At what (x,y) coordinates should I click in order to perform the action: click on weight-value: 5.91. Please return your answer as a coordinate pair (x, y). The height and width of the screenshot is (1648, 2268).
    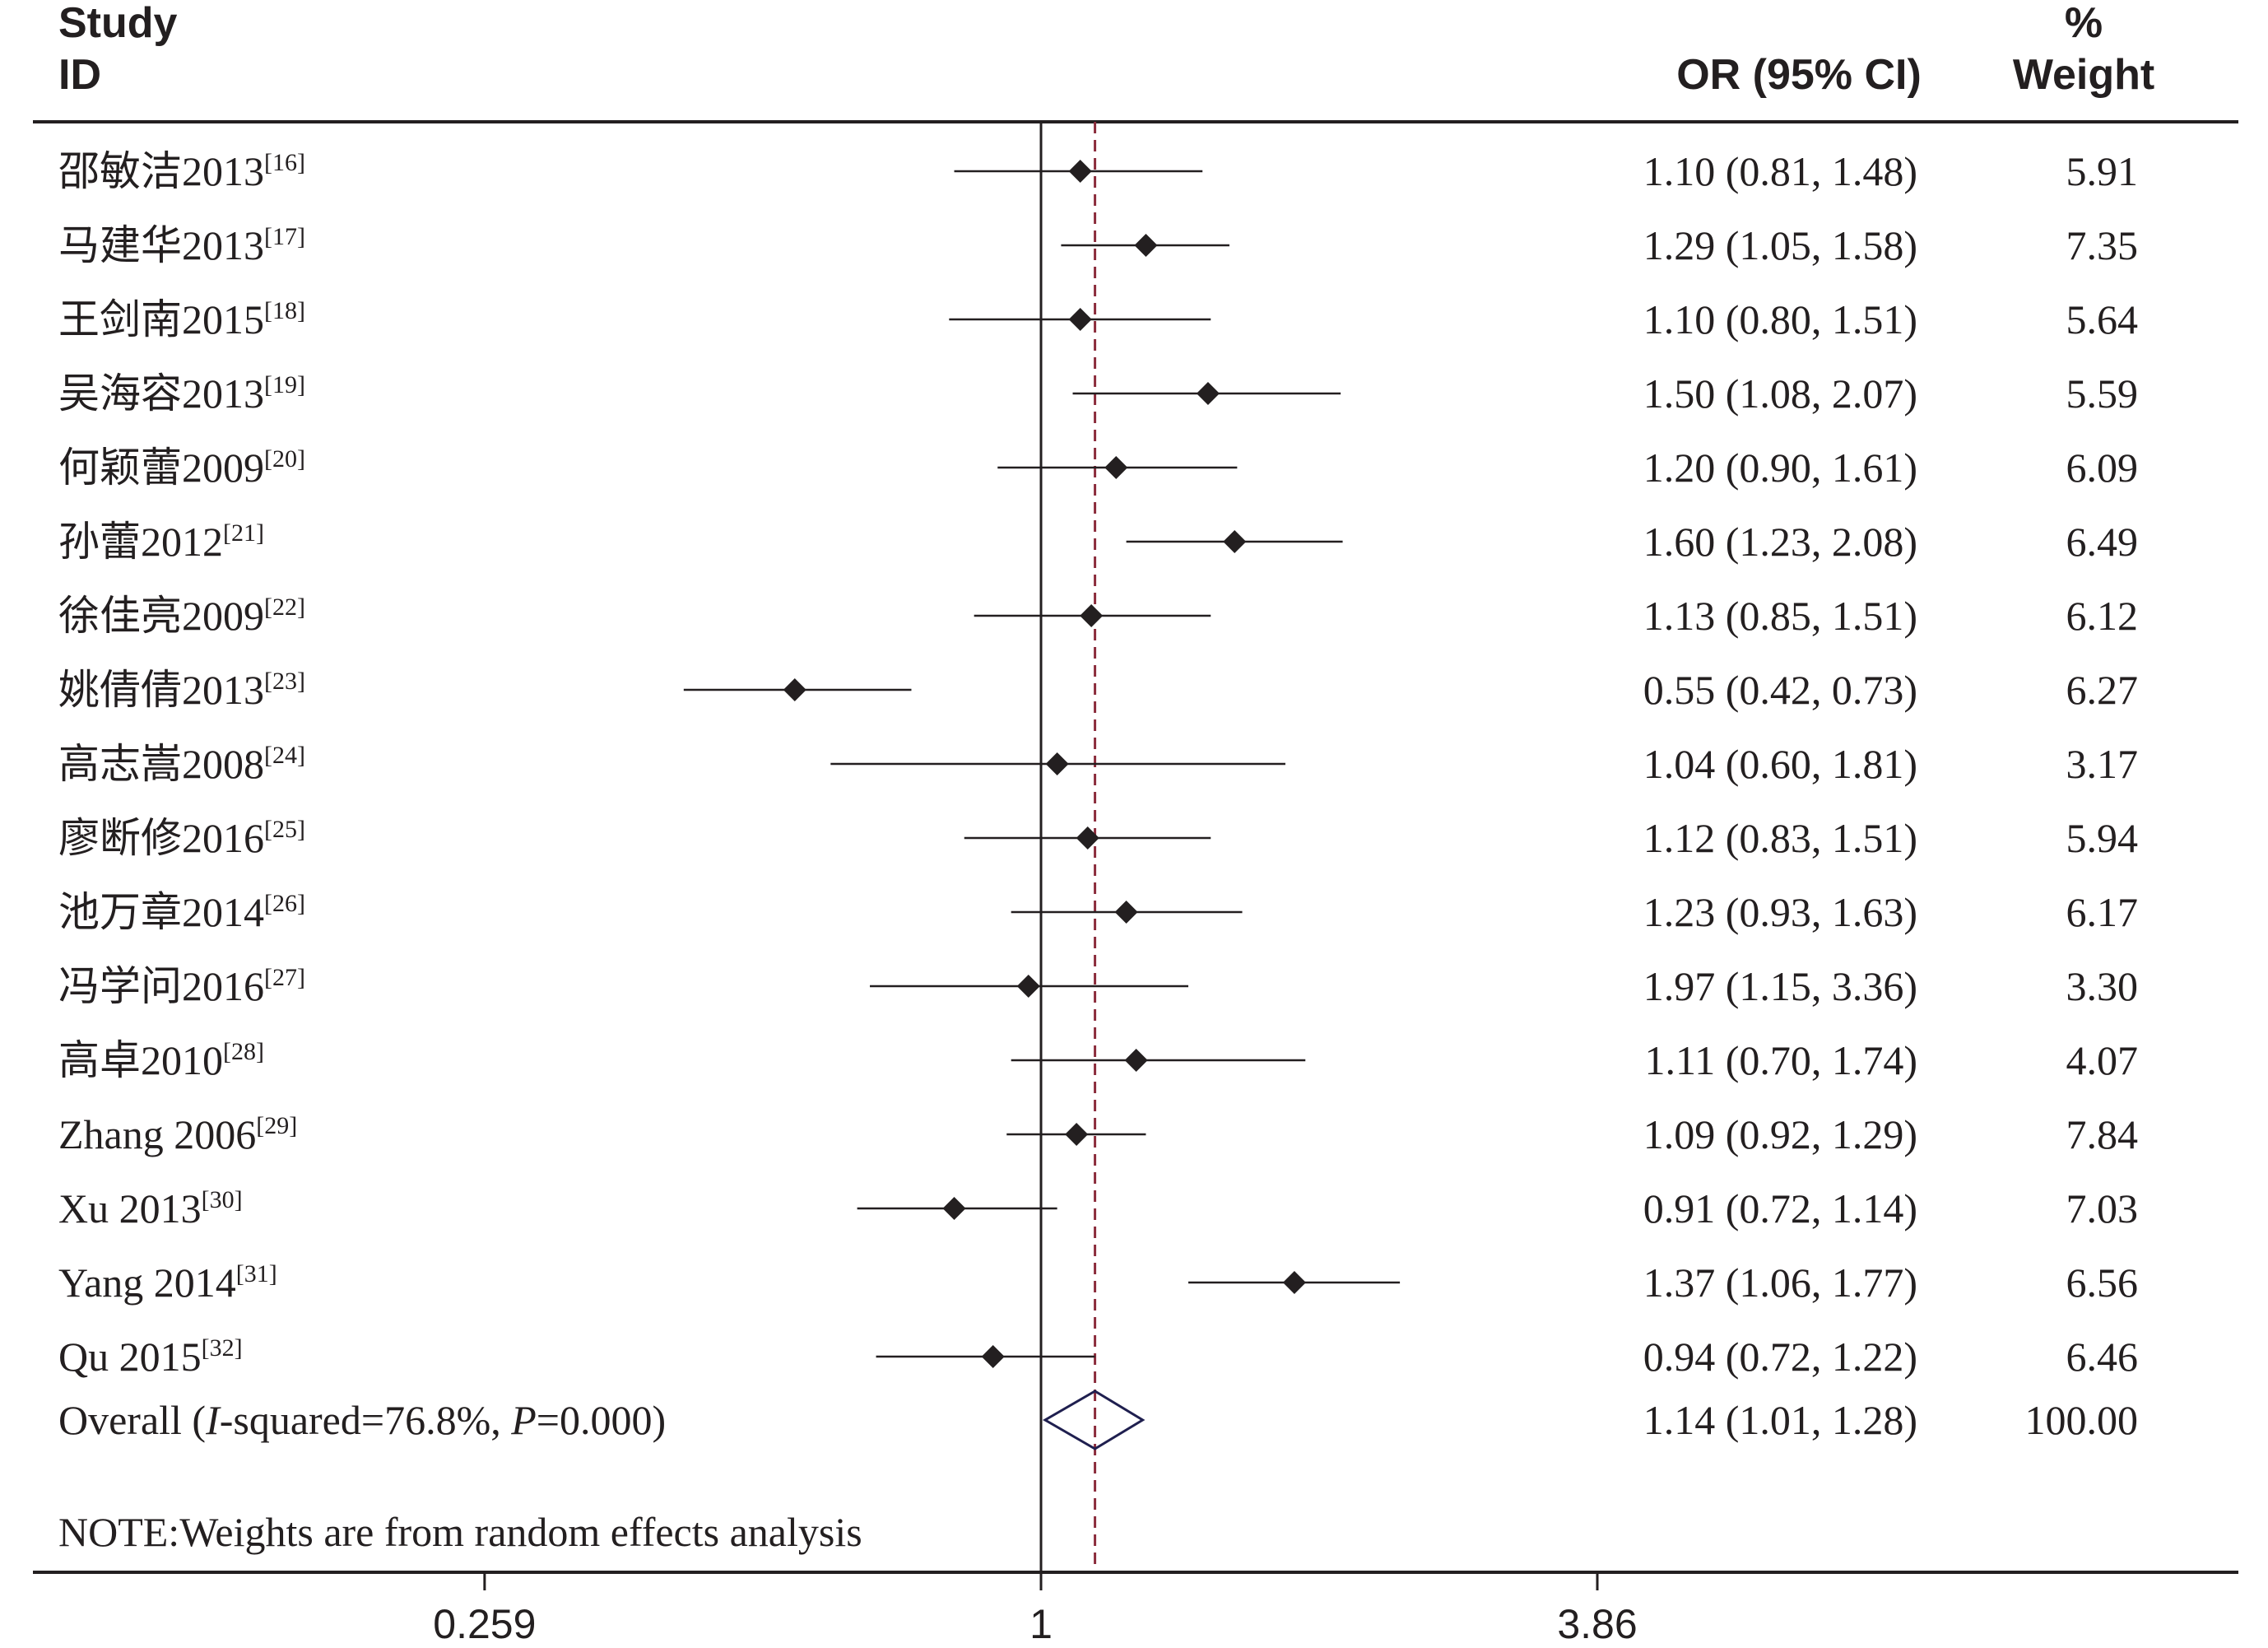
    Looking at the image, I should click on (2103, 171).